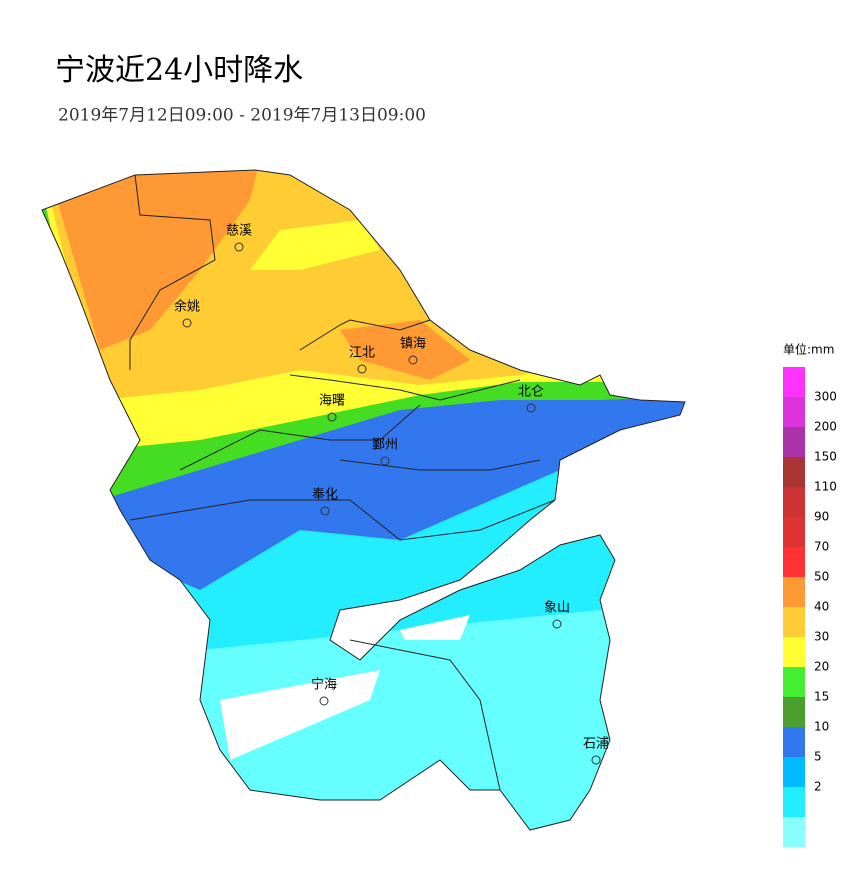 This screenshot has height=886, width=855. What do you see at coordinates (596, 744) in the screenshot?
I see `city-label: 石浦` at bounding box center [596, 744].